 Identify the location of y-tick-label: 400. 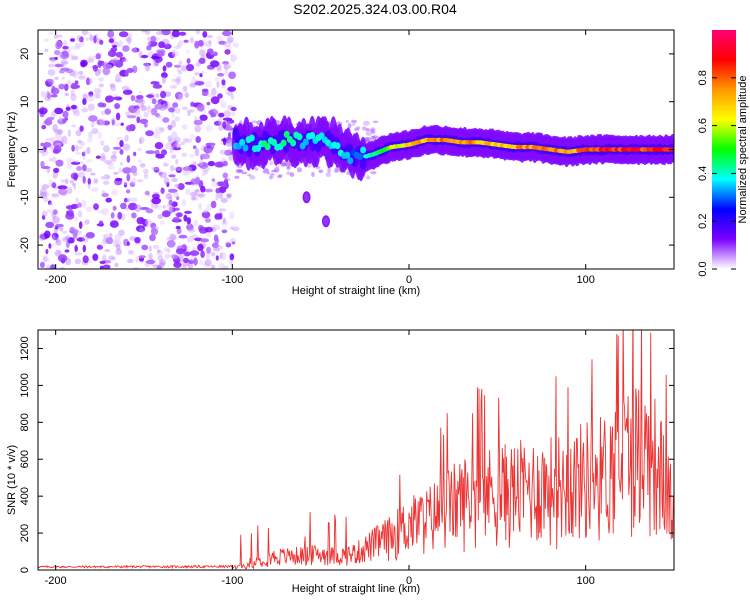
(25, 496).